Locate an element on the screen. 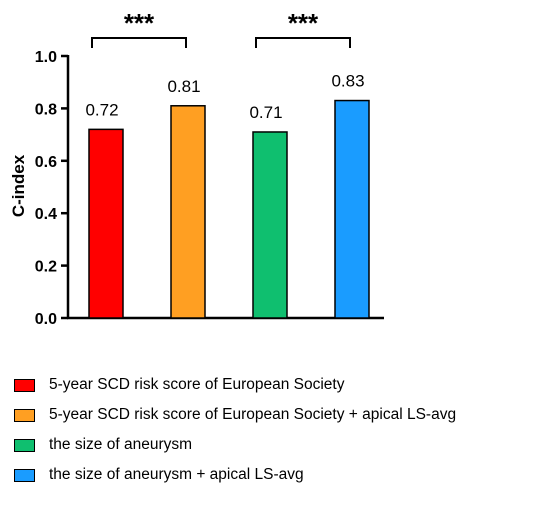 This screenshot has width=550, height=508. bar-value-label: 0.72 is located at coordinates (101, 109).